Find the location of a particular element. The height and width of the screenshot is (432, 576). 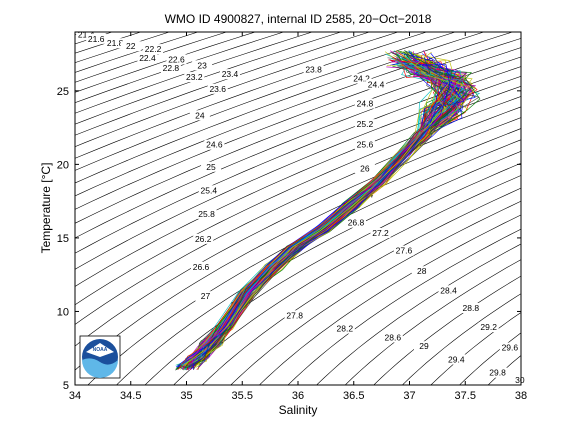

contour-label: 29.2 is located at coordinates (488, 327).